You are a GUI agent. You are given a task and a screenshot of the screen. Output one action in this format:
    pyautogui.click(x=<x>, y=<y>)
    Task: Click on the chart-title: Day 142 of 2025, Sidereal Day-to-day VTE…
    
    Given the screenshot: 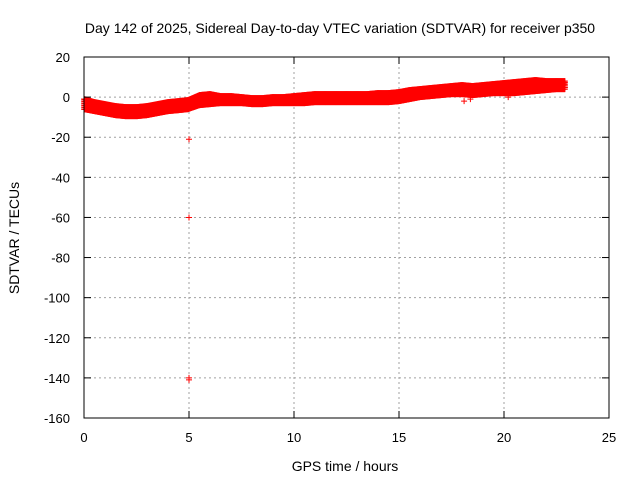 What is the action you would take?
    pyautogui.click(x=340, y=28)
    